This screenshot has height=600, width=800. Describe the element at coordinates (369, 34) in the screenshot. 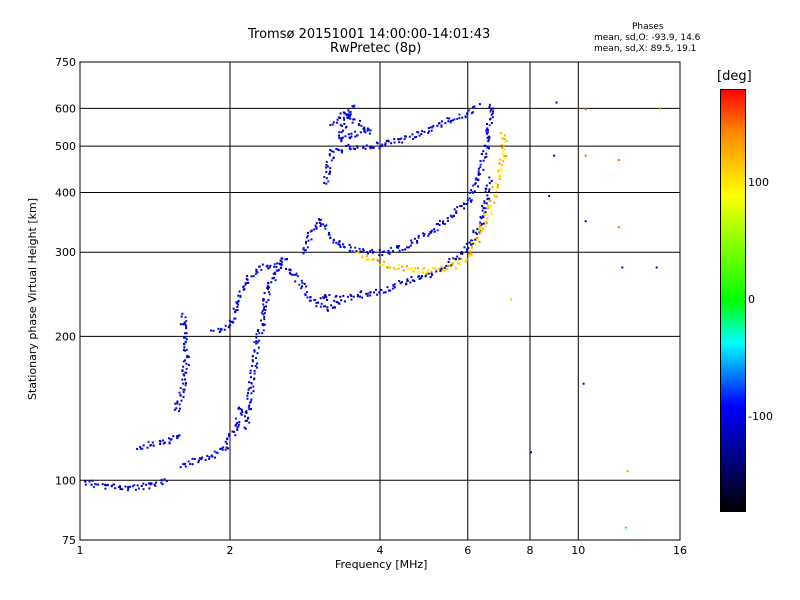

I see `chart-title: Tromsø 20151001 14:00:00-14:01:43` at that location.